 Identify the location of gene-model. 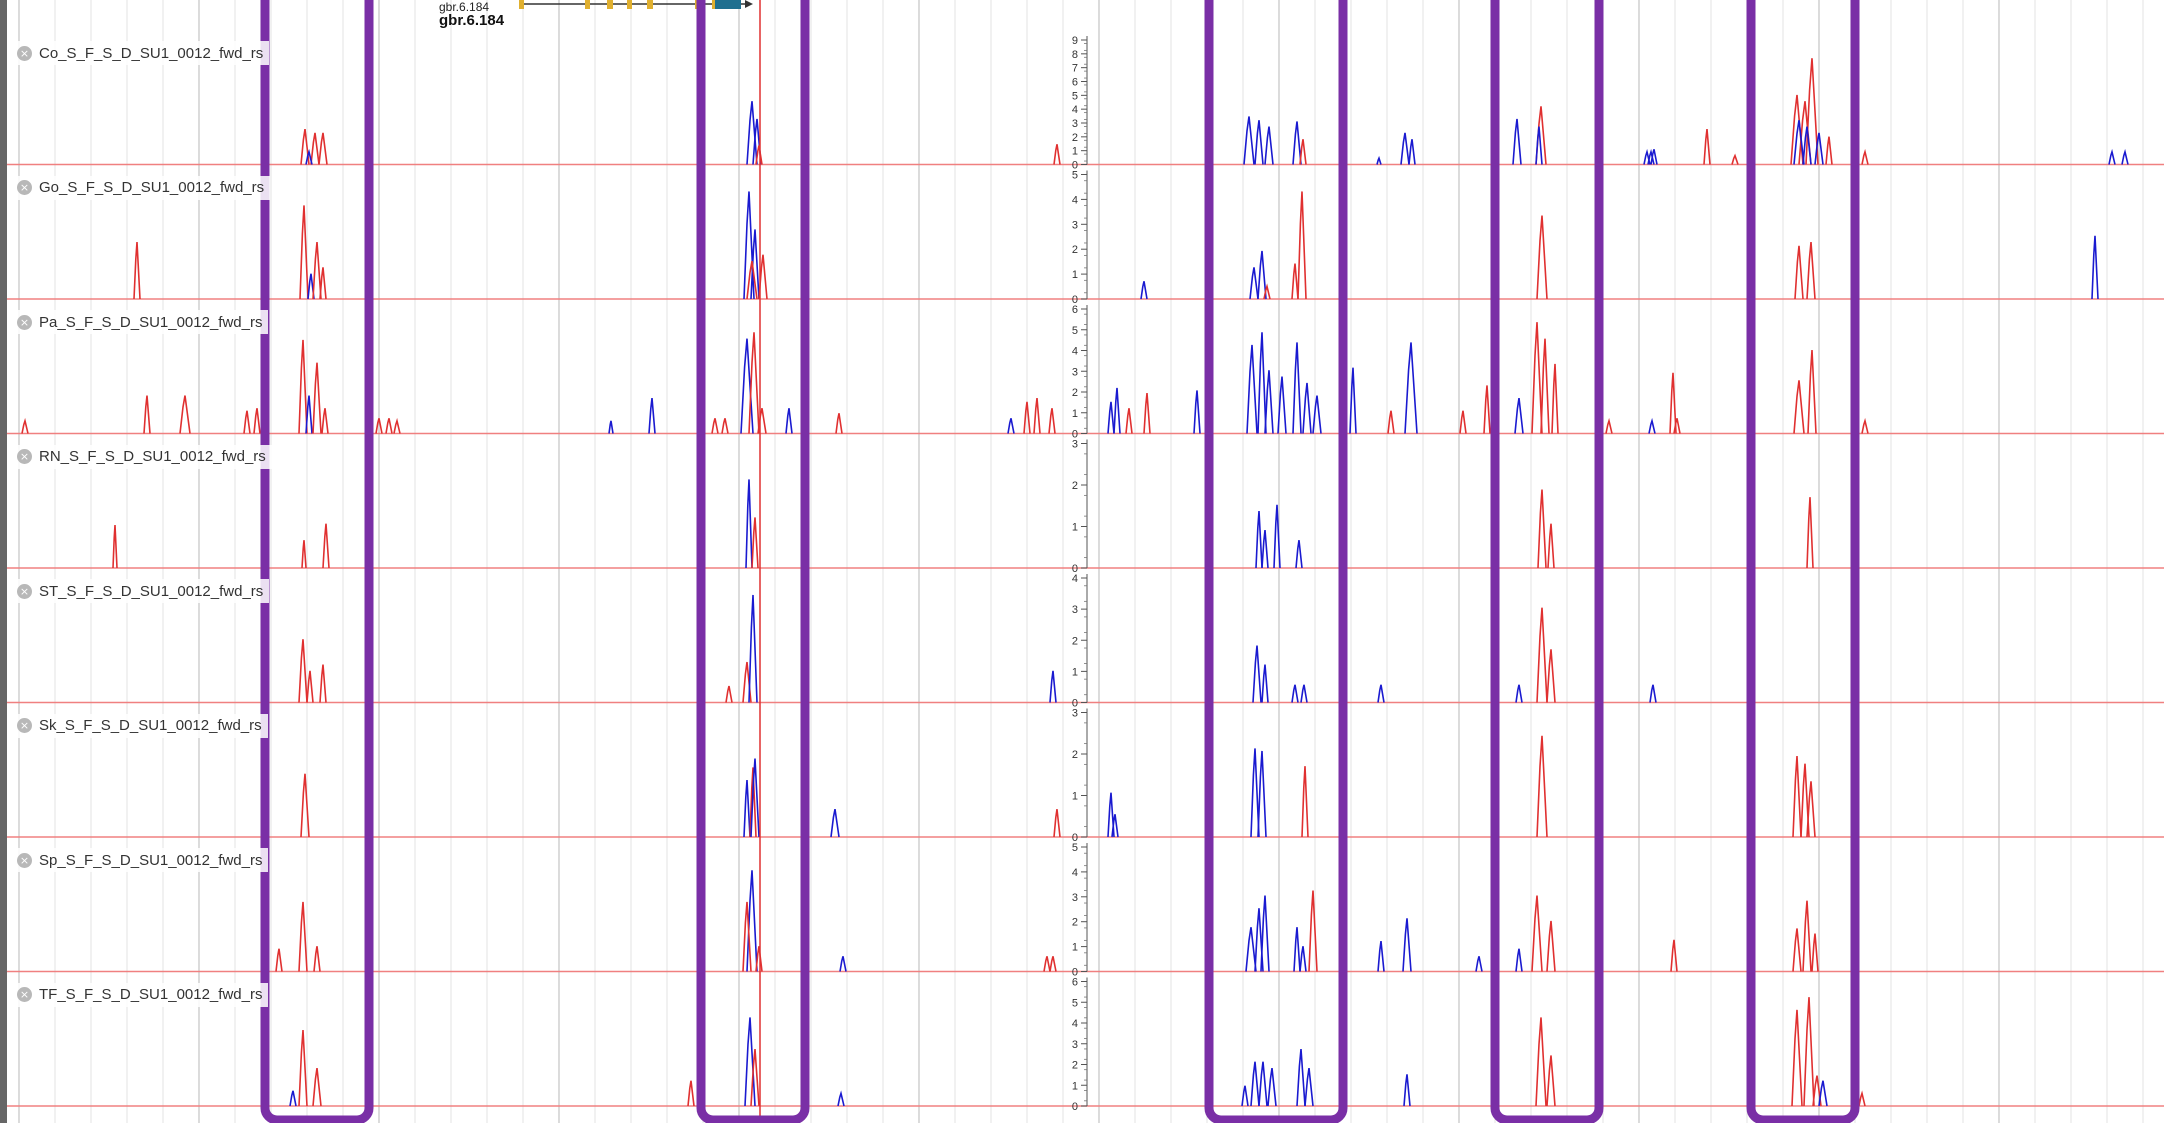
(636, 4).